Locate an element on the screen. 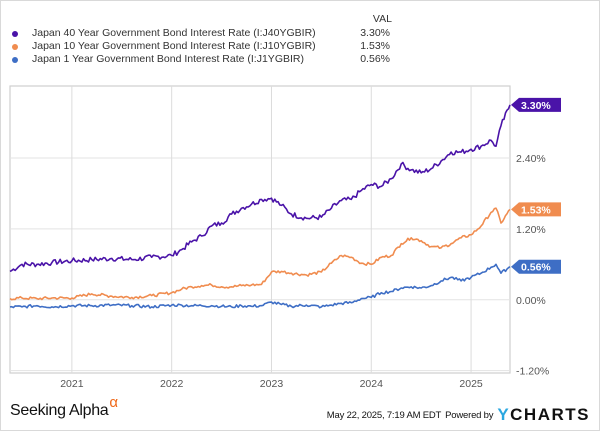 The image size is (600, 431). x-tick-label: 2022 is located at coordinates (172, 384).